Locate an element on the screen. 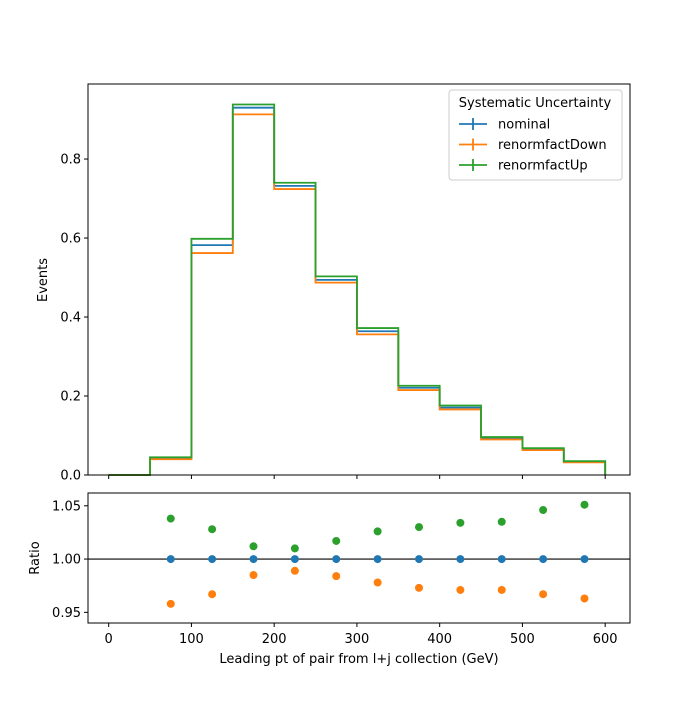  ratio-y-ticks: 0.95 1.00 1.05 is located at coordinates (70, 560).